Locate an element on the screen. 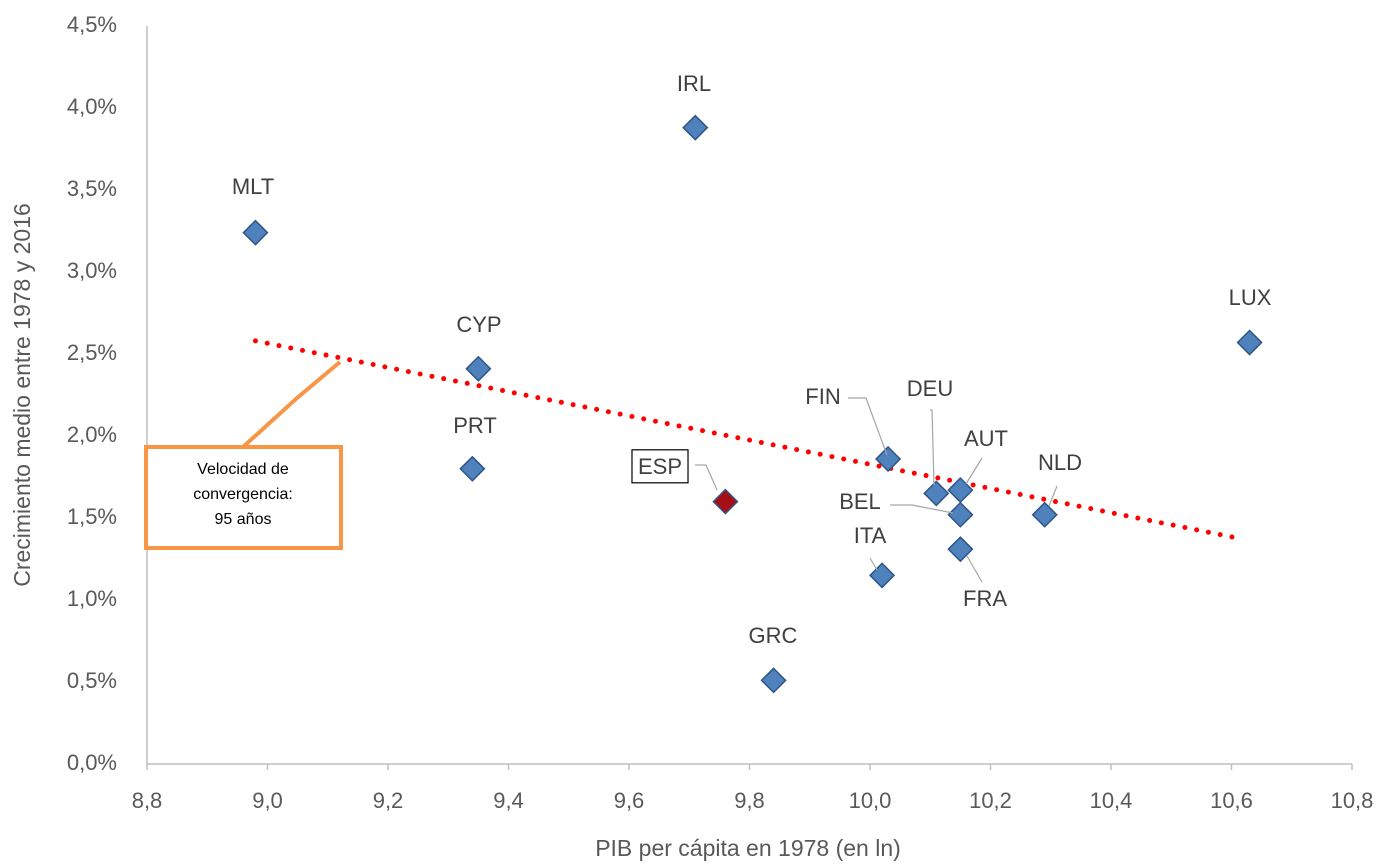  point-label: FIN is located at coordinates (822, 396).